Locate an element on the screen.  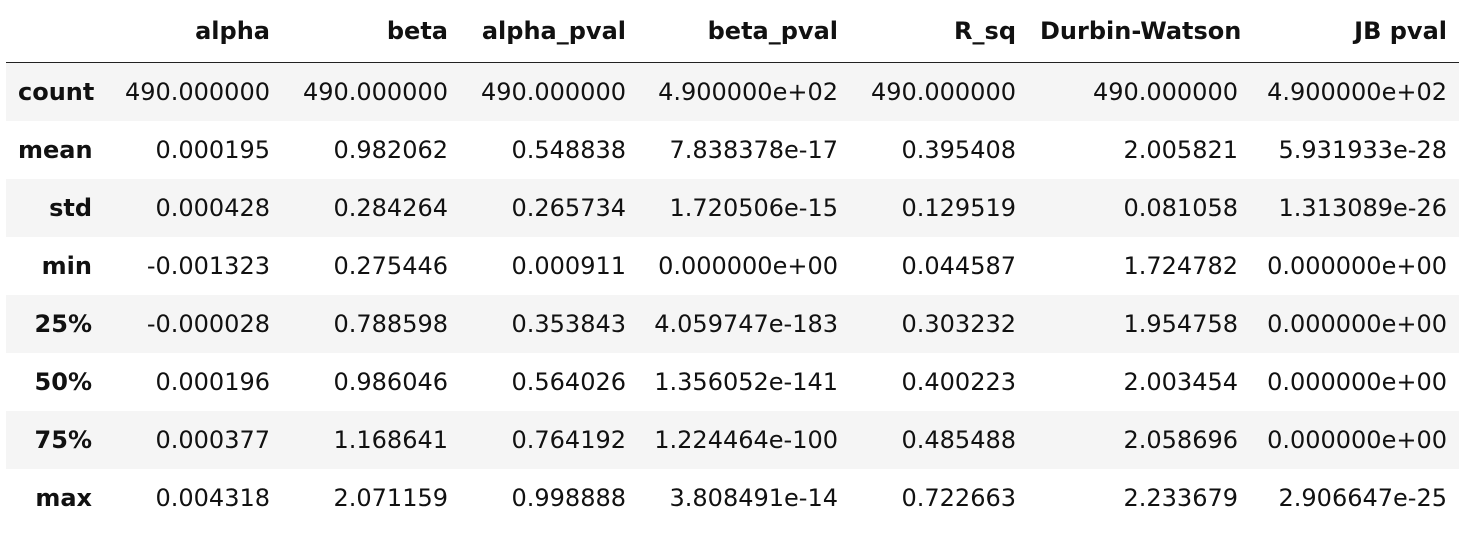
table-cell: 1.954758 is located at coordinates (1180, 323).